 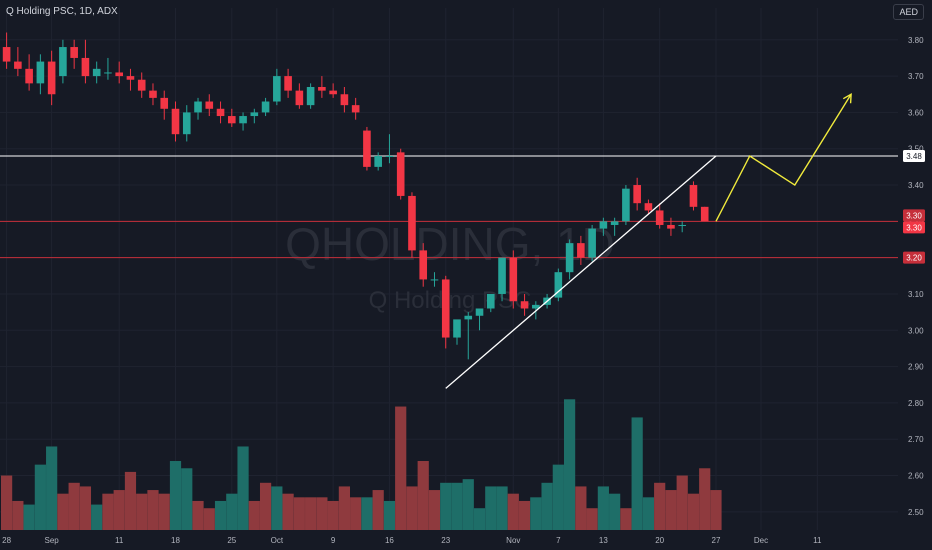 What do you see at coordinates (581, 272) in the screenshot?
I see `trendline` at bounding box center [581, 272].